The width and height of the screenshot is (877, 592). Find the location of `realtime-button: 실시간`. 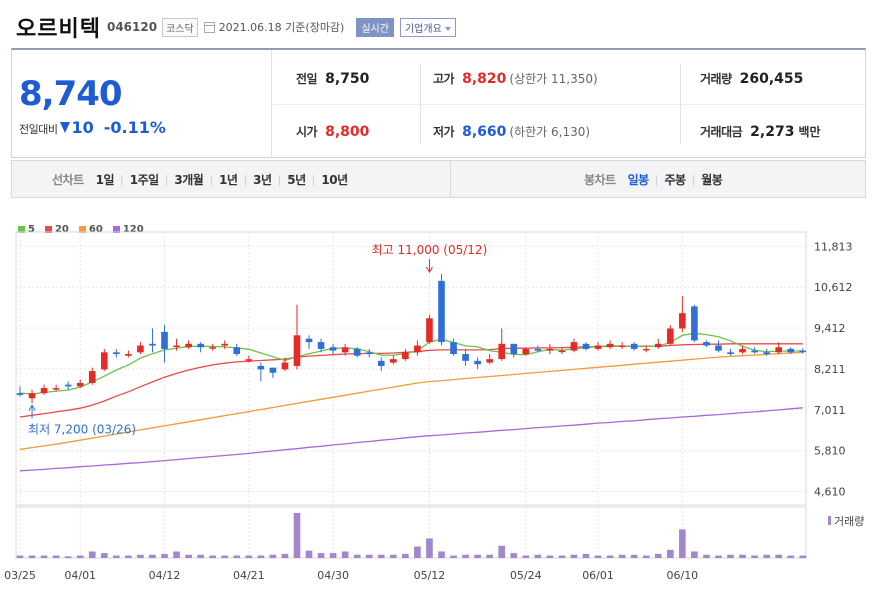

realtime-button: 실시간 is located at coordinates (375, 27).